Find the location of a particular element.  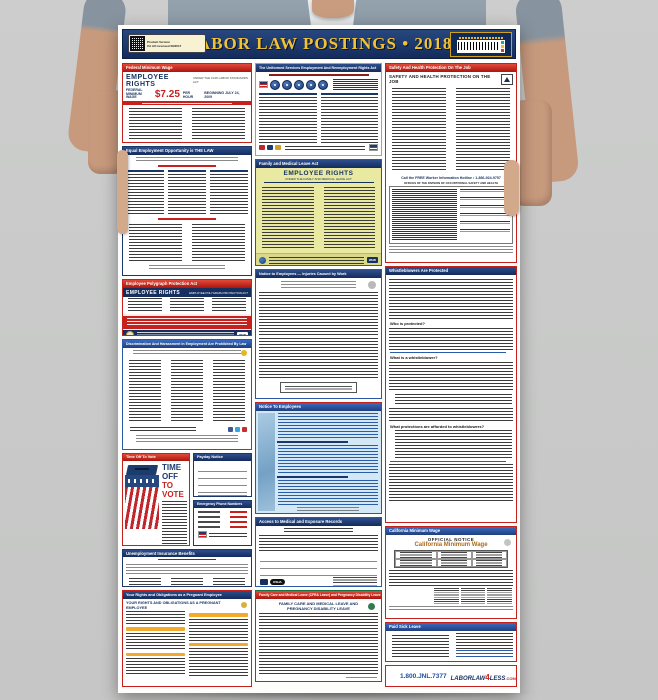

qr-line2: CA All Licensed 09/2017 is located at coordinates (164, 45).